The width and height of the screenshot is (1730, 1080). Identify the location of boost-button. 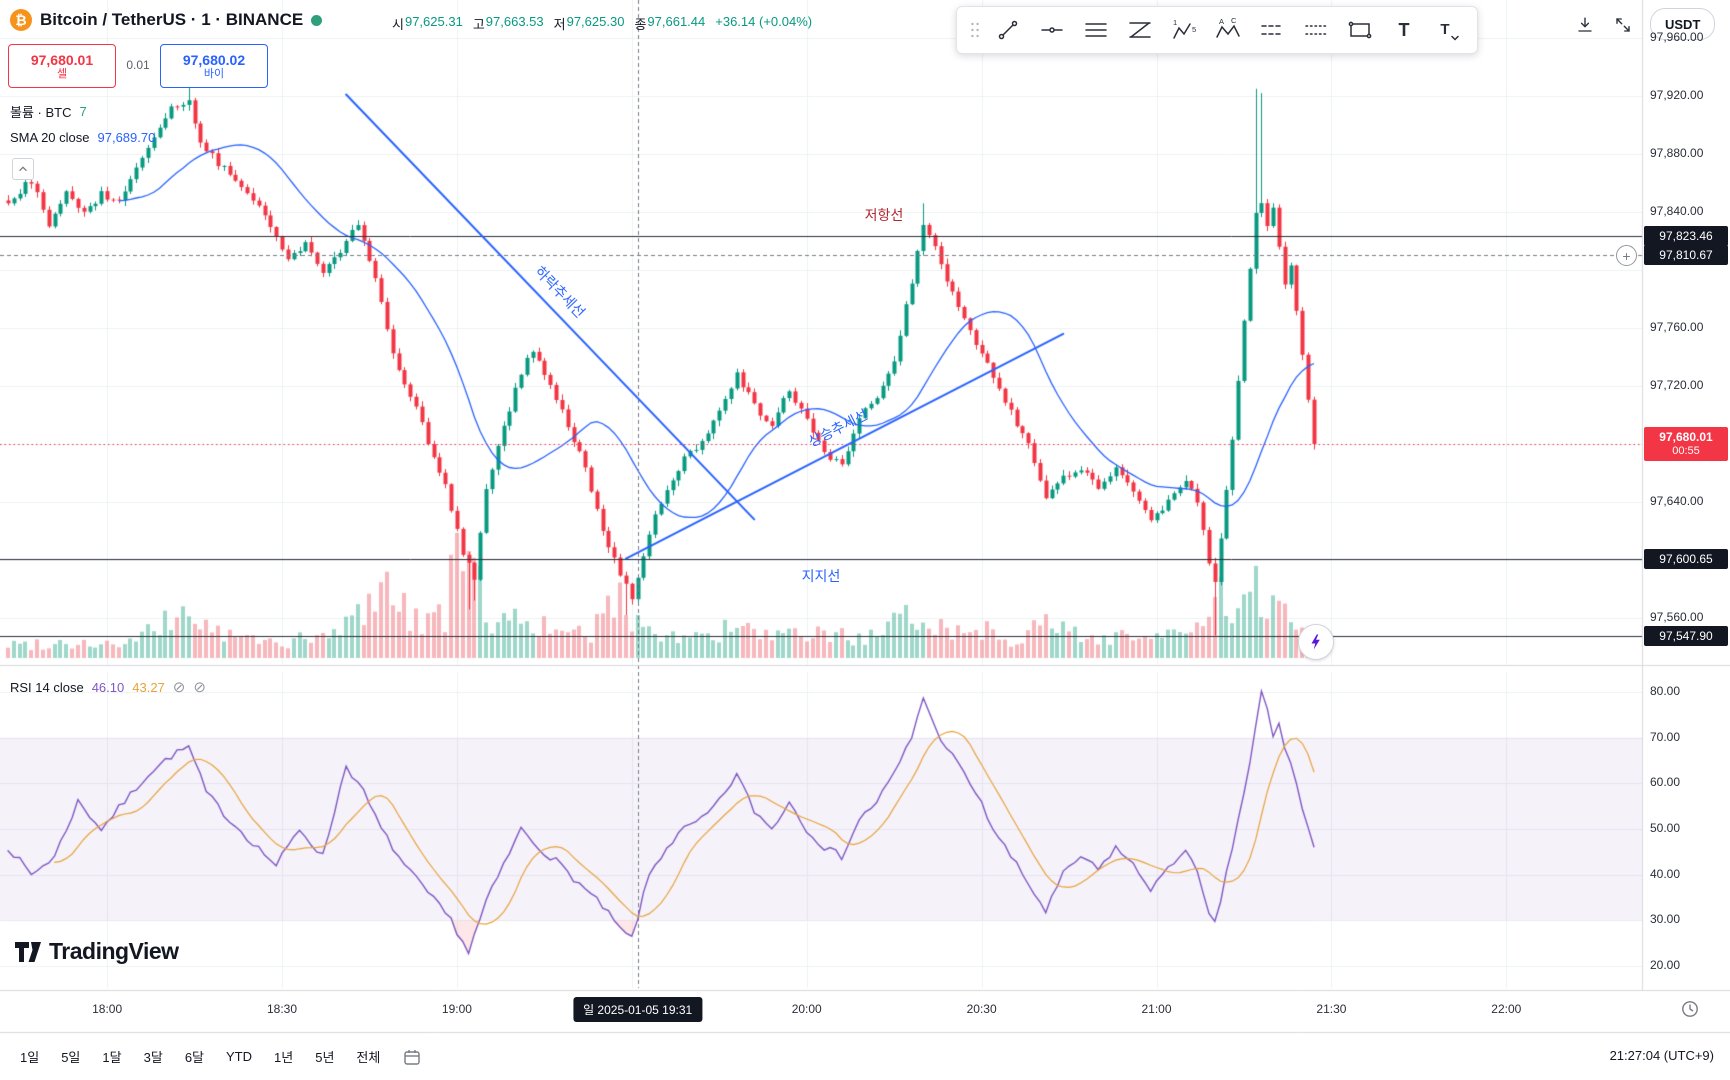
(1316, 642).